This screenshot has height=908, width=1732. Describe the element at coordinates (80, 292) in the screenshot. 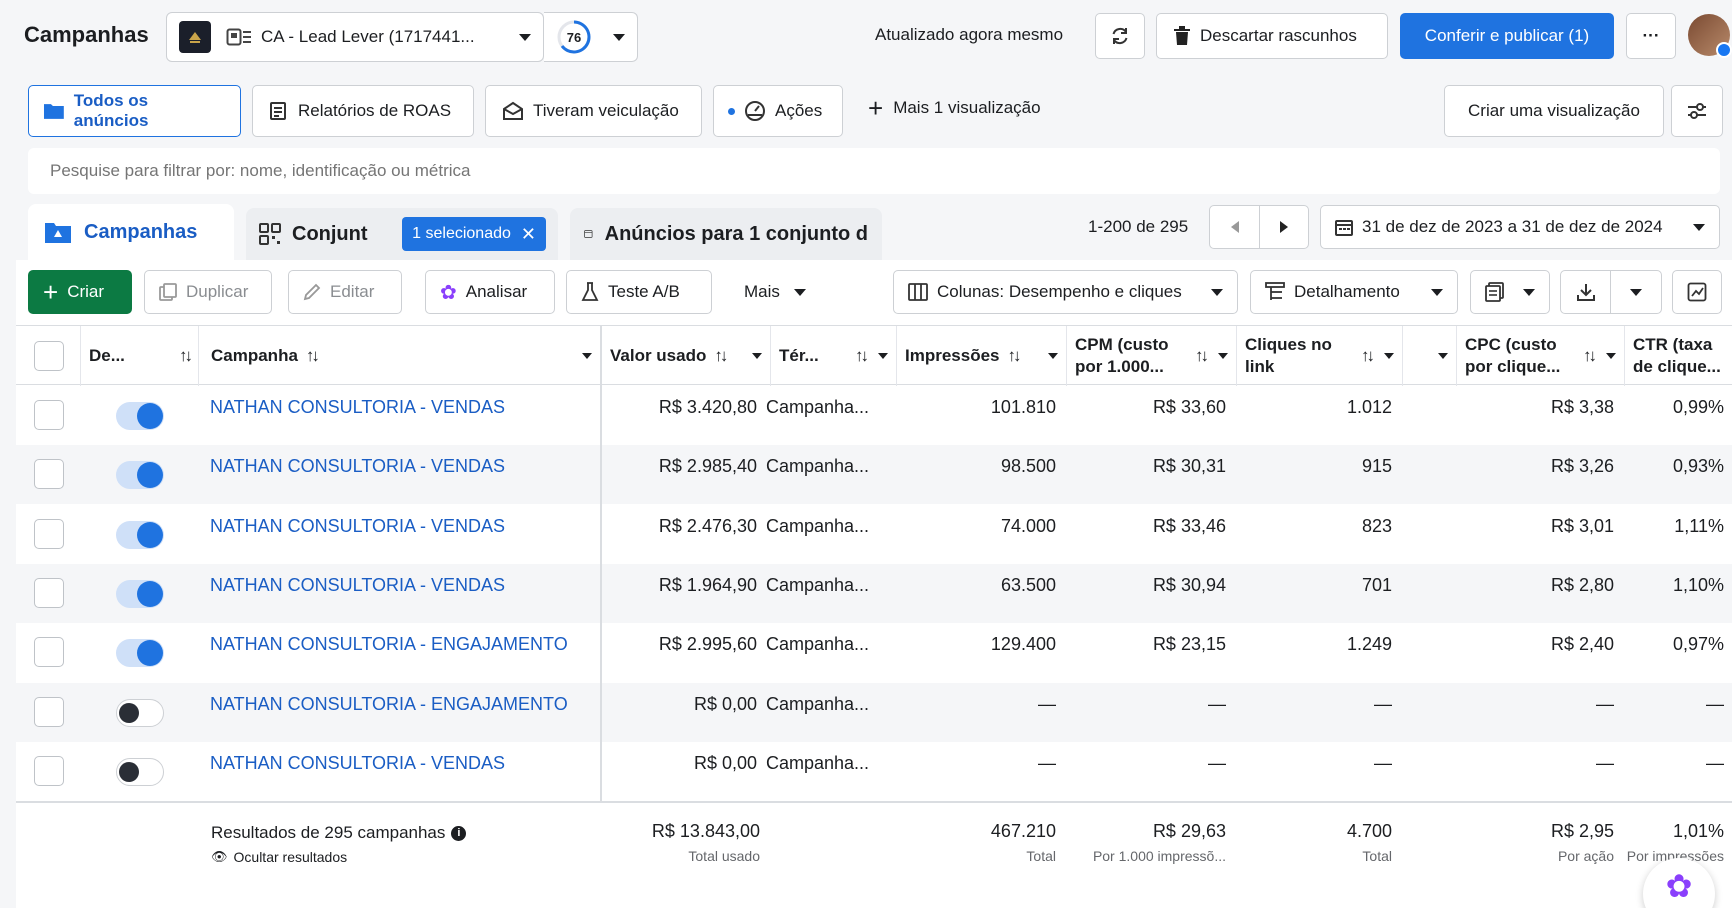

I see `create-button: + Criar` at that location.